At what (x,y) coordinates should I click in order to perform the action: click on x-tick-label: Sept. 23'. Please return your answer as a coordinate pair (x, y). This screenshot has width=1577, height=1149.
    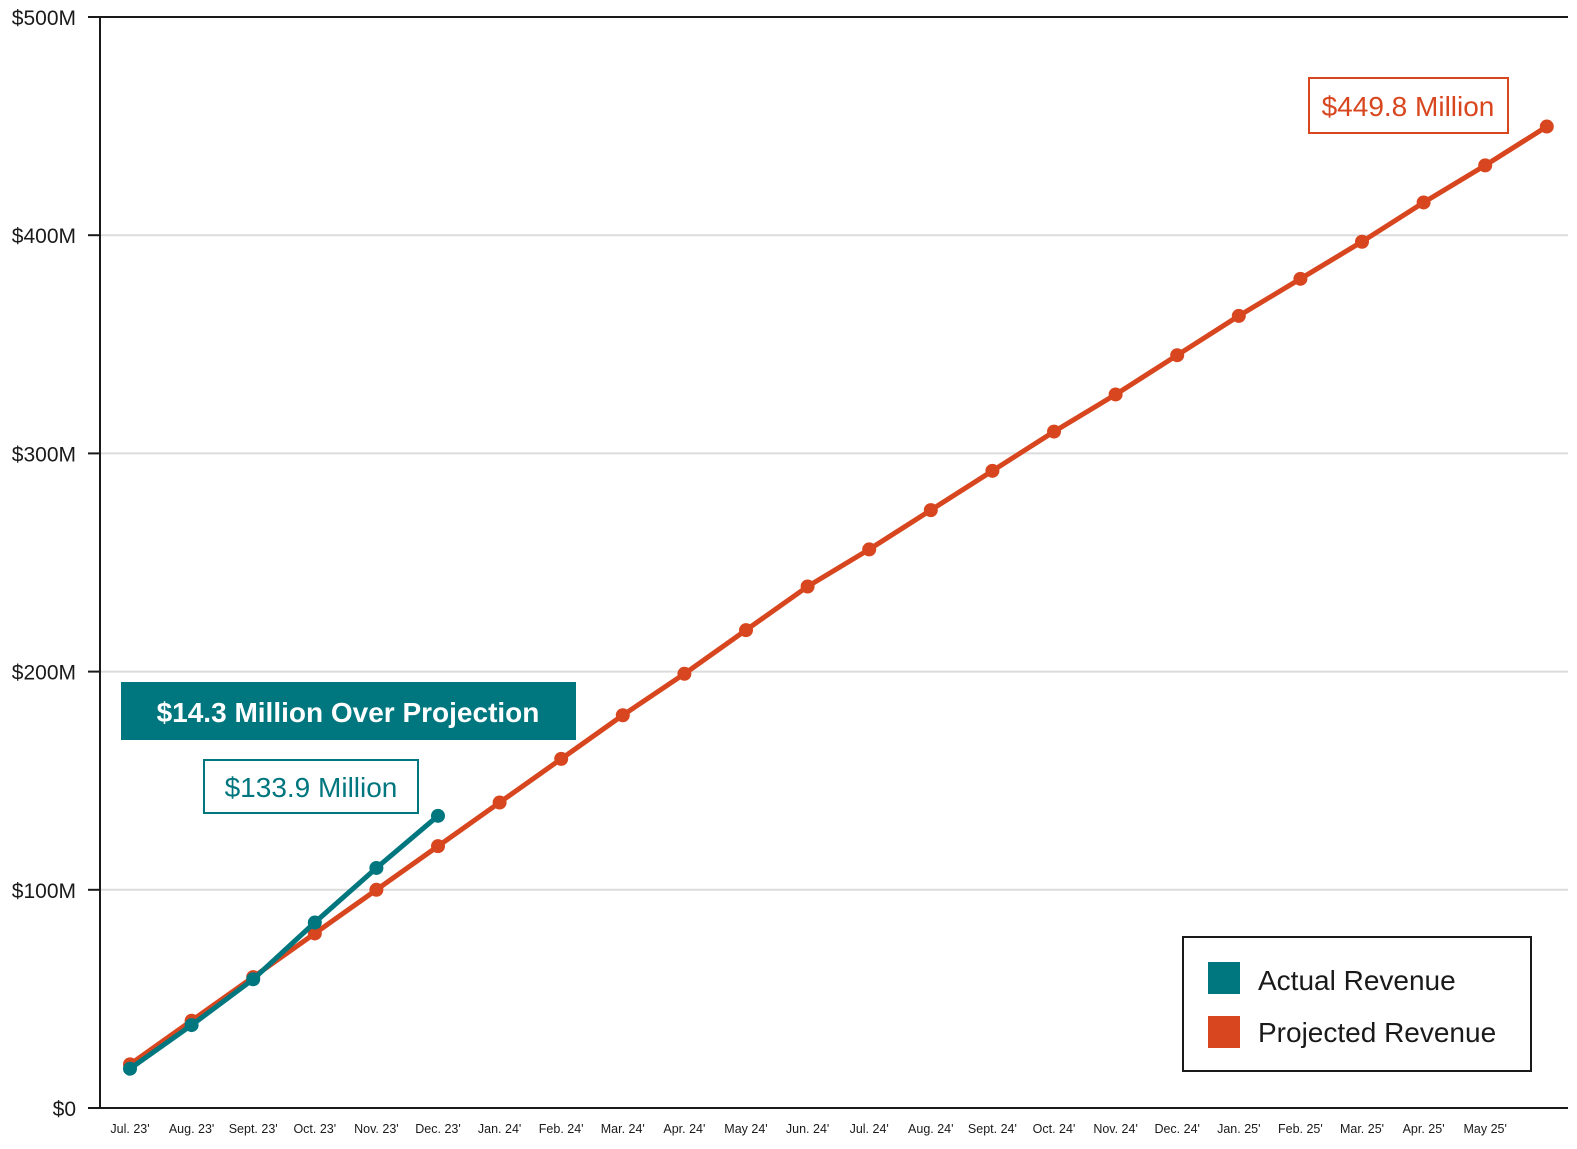
    Looking at the image, I should click on (253, 1129).